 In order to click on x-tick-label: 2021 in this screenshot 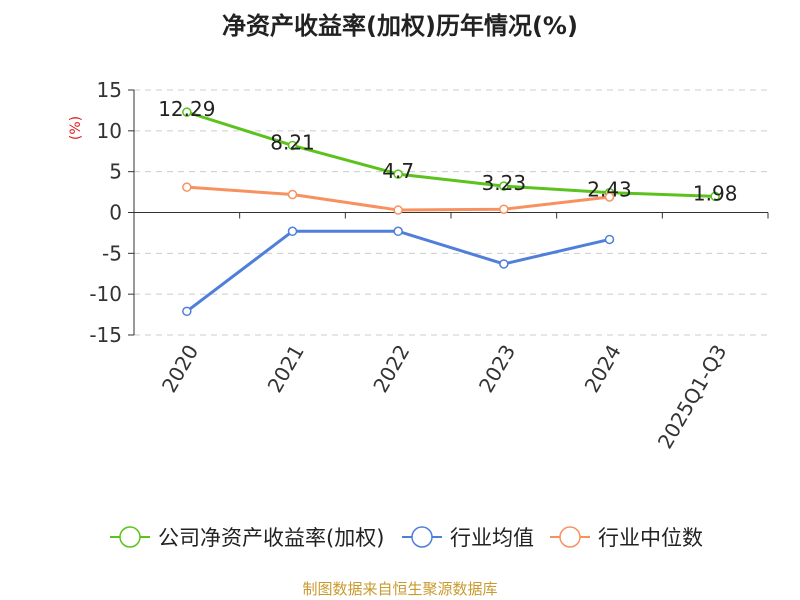, I will do `click(286, 369)`.